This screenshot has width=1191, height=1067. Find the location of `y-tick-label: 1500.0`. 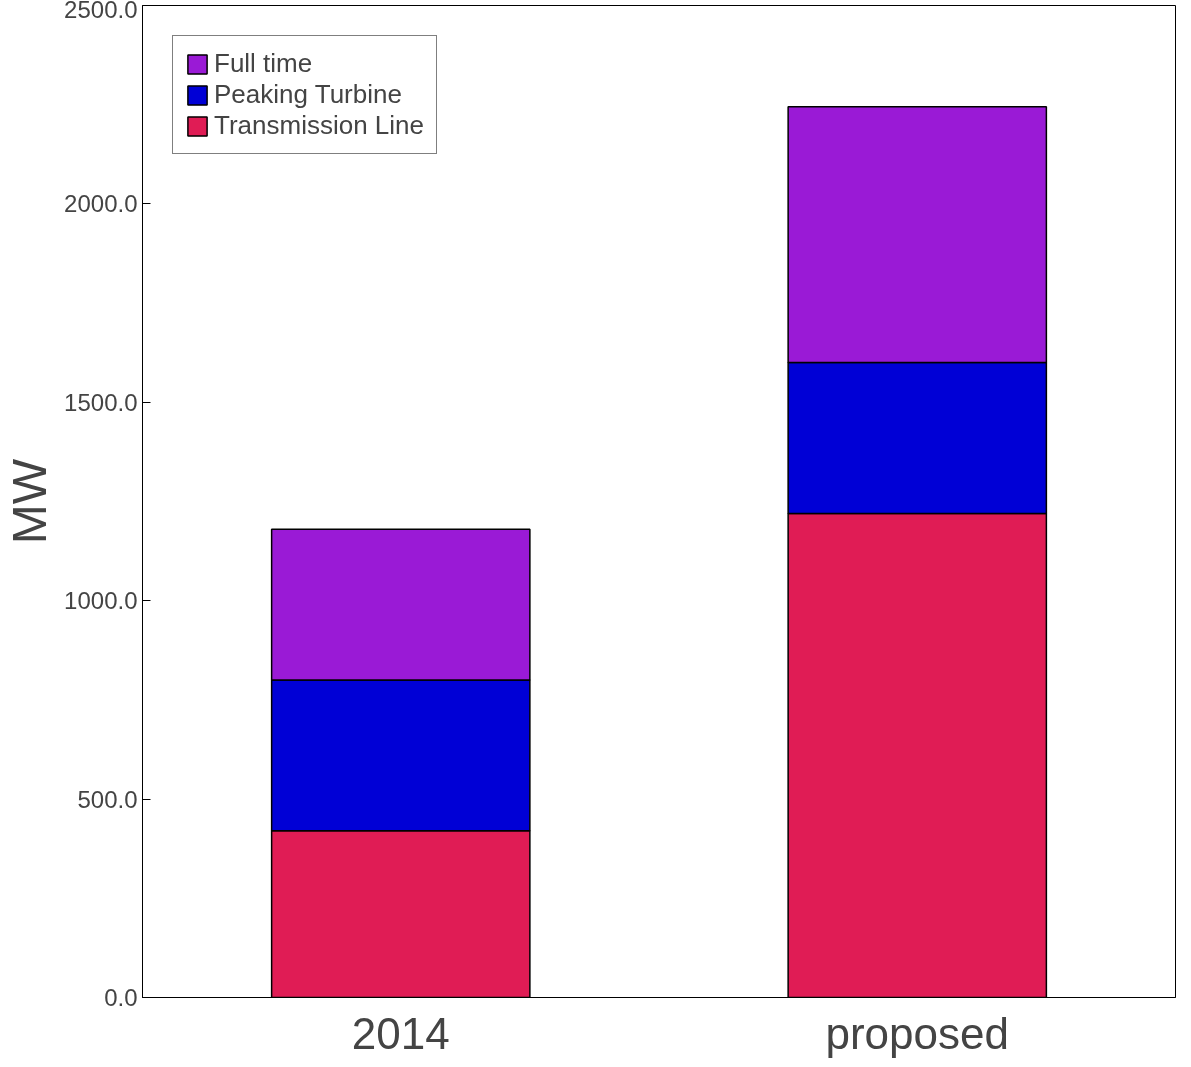

y-tick-label: 1500.0 is located at coordinates (101, 402).